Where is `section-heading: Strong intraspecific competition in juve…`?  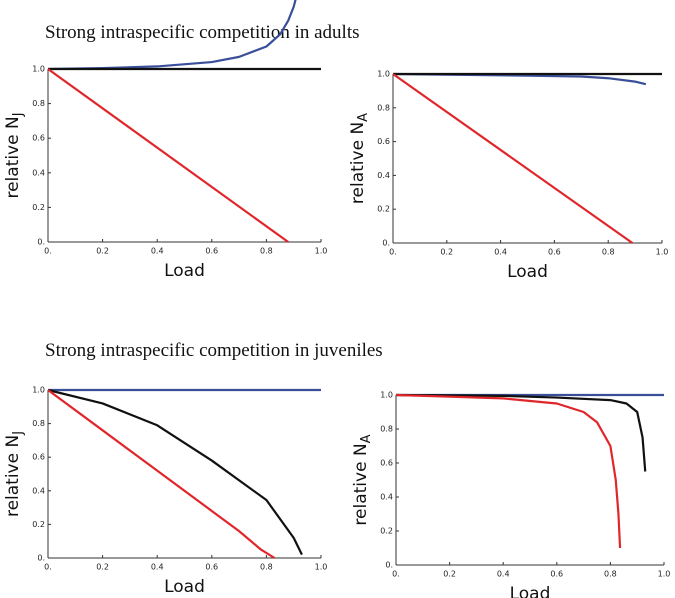
section-heading: Strong intraspecific competition in juve… is located at coordinates (214, 350).